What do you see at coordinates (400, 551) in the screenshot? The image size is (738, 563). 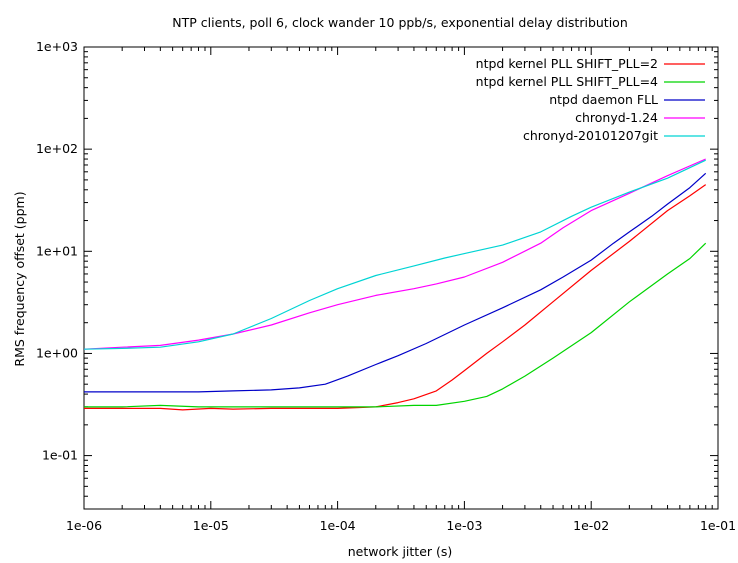 I see `x-axis-label: network jitter (s)` at bounding box center [400, 551].